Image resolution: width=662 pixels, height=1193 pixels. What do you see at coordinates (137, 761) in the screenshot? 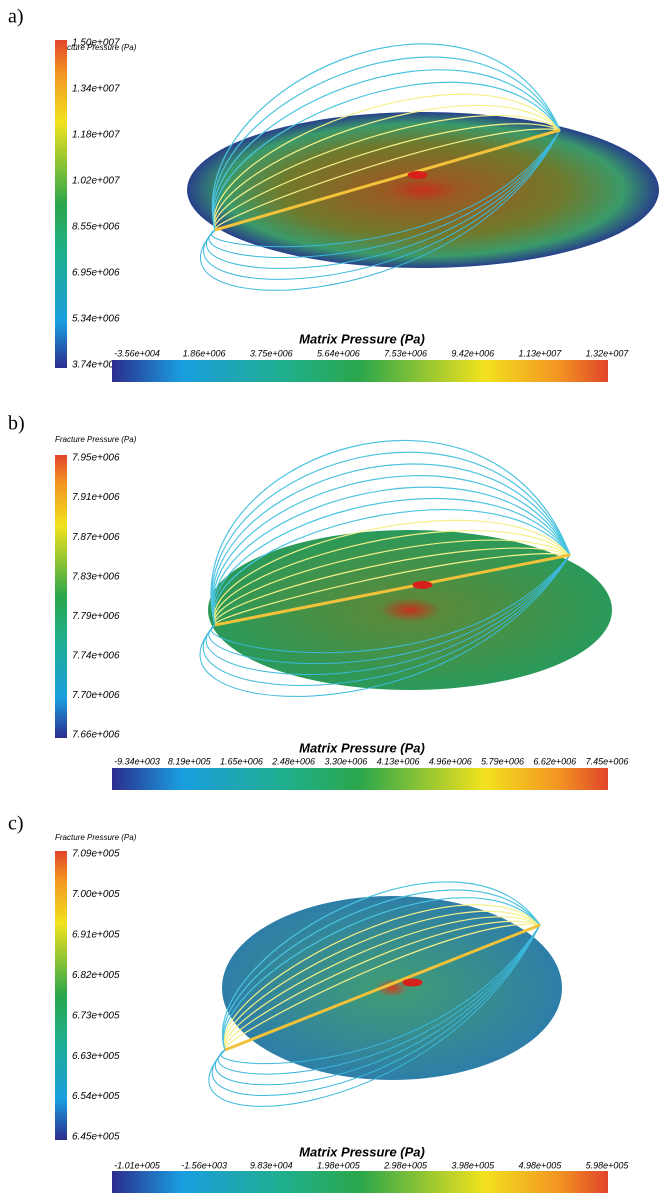
I see `colorbar-tick-label: -9.34e+003` at bounding box center [137, 761].